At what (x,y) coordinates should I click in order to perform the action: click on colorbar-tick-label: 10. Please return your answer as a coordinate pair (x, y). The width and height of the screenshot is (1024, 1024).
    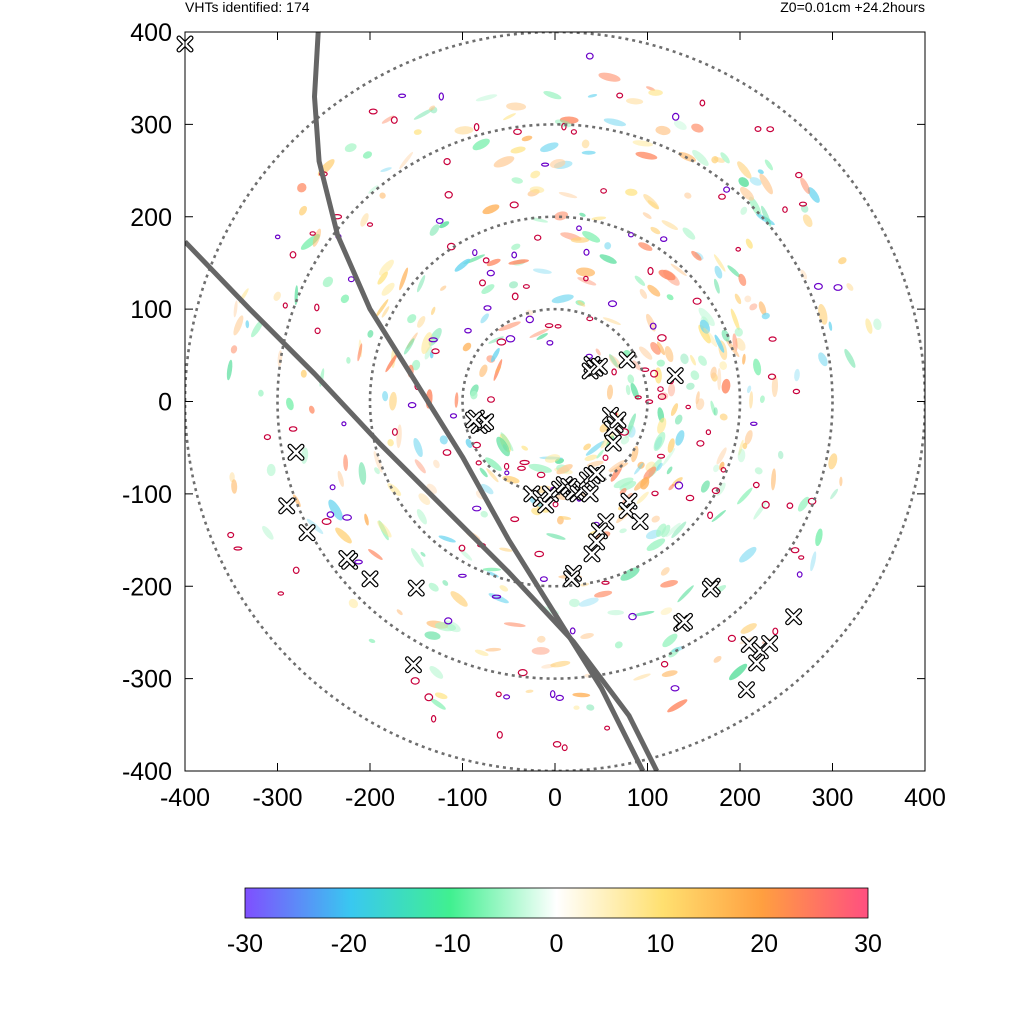
    Looking at the image, I should click on (660, 944).